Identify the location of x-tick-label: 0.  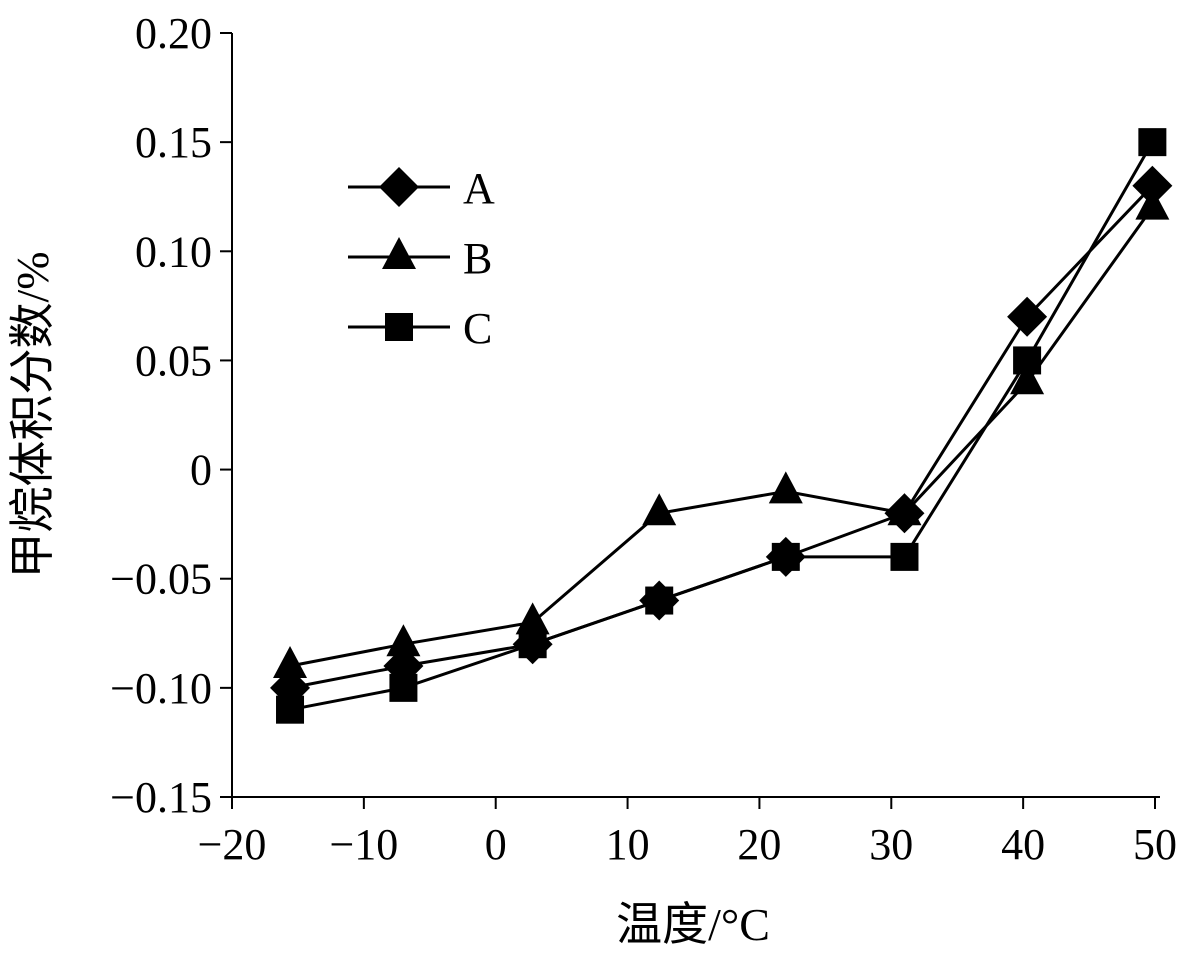
(496, 844).